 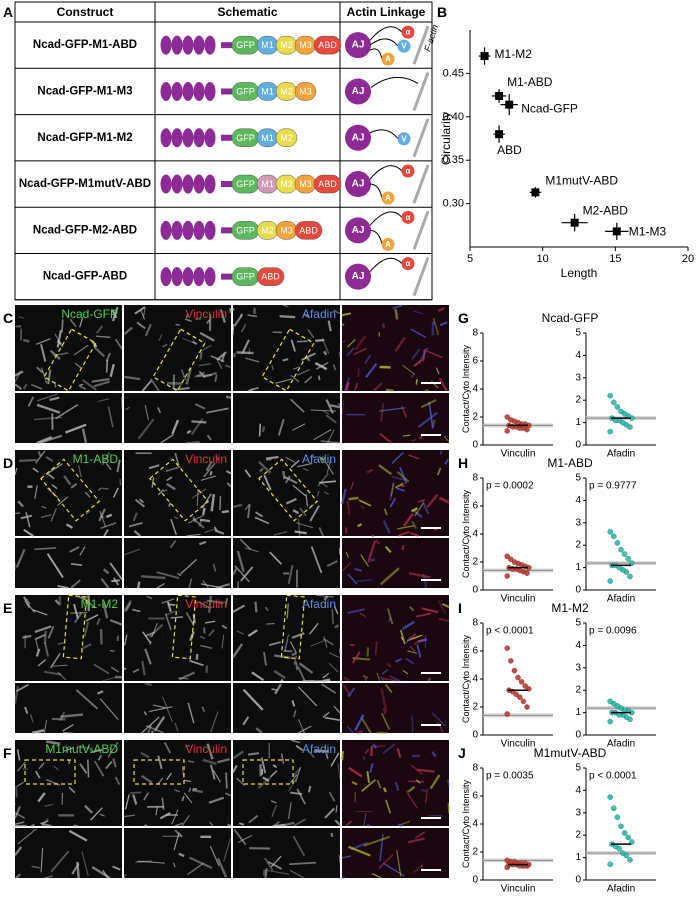 What do you see at coordinates (518, 744) in the screenshot?
I see `category-label: Vinculin` at bounding box center [518, 744].